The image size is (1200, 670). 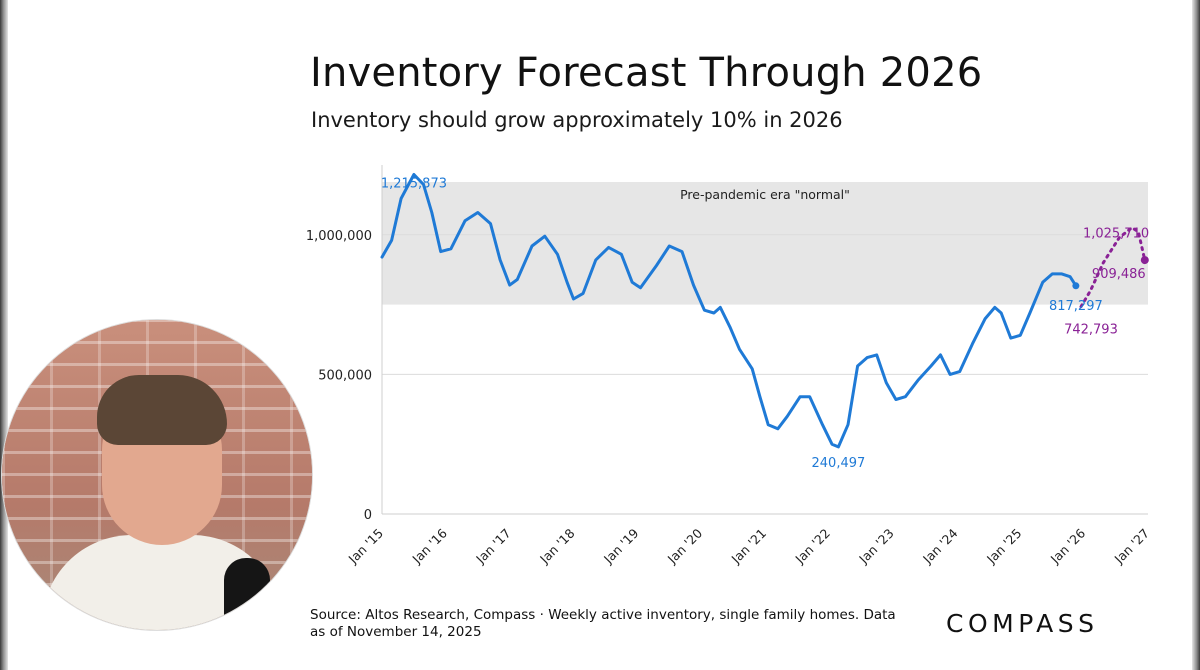 I want to click on x-tick-label: Jan '24, so click(x=939, y=545).